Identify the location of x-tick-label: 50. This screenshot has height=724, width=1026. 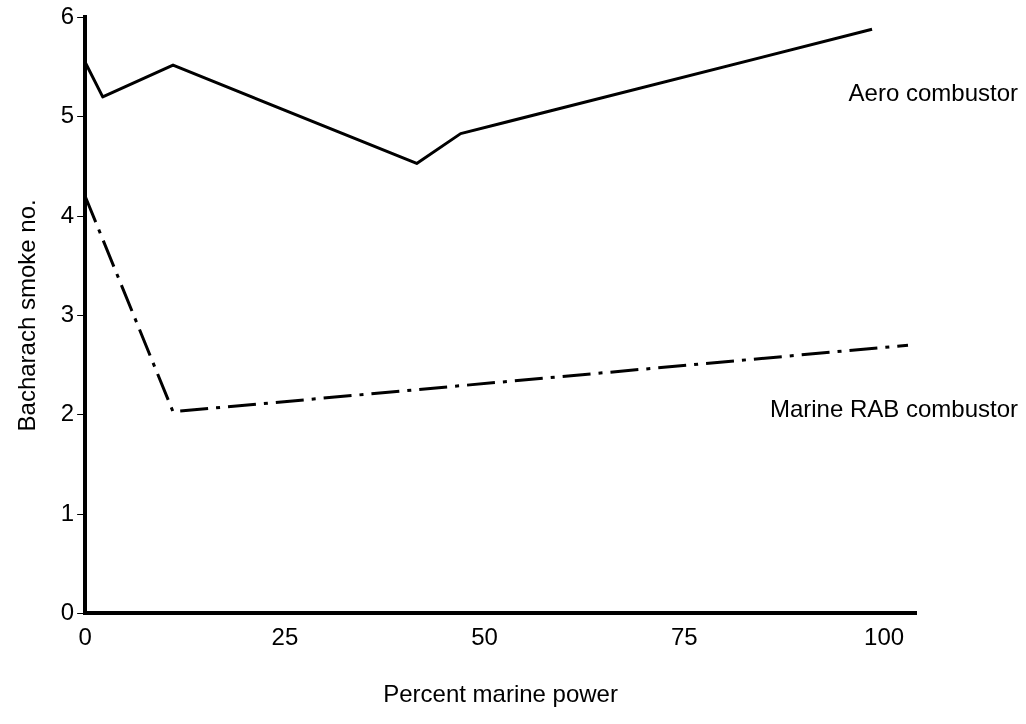
(484, 637).